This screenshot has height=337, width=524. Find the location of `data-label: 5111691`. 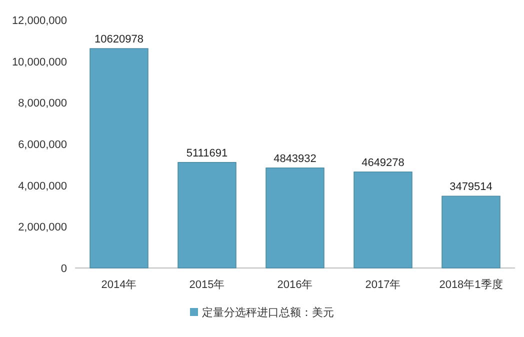

data-label: 5111691 is located at coordinates (207, 153).